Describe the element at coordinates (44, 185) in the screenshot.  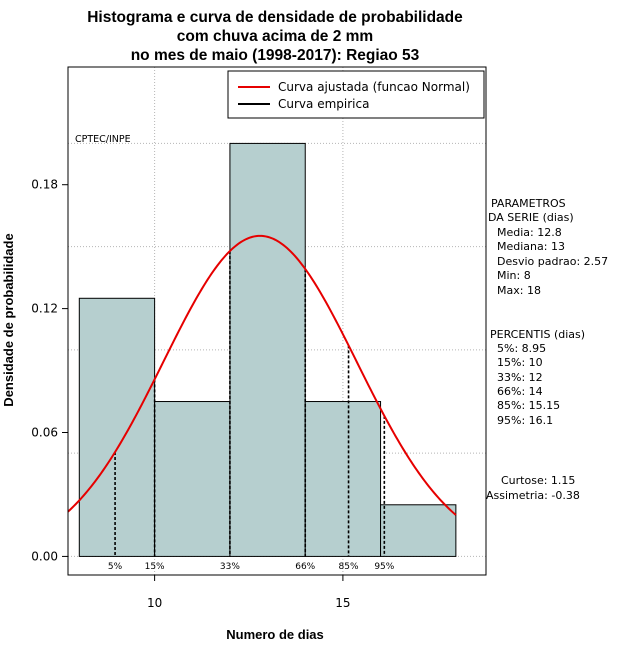
I see `y-tick-label-3: 0.18` at that location.